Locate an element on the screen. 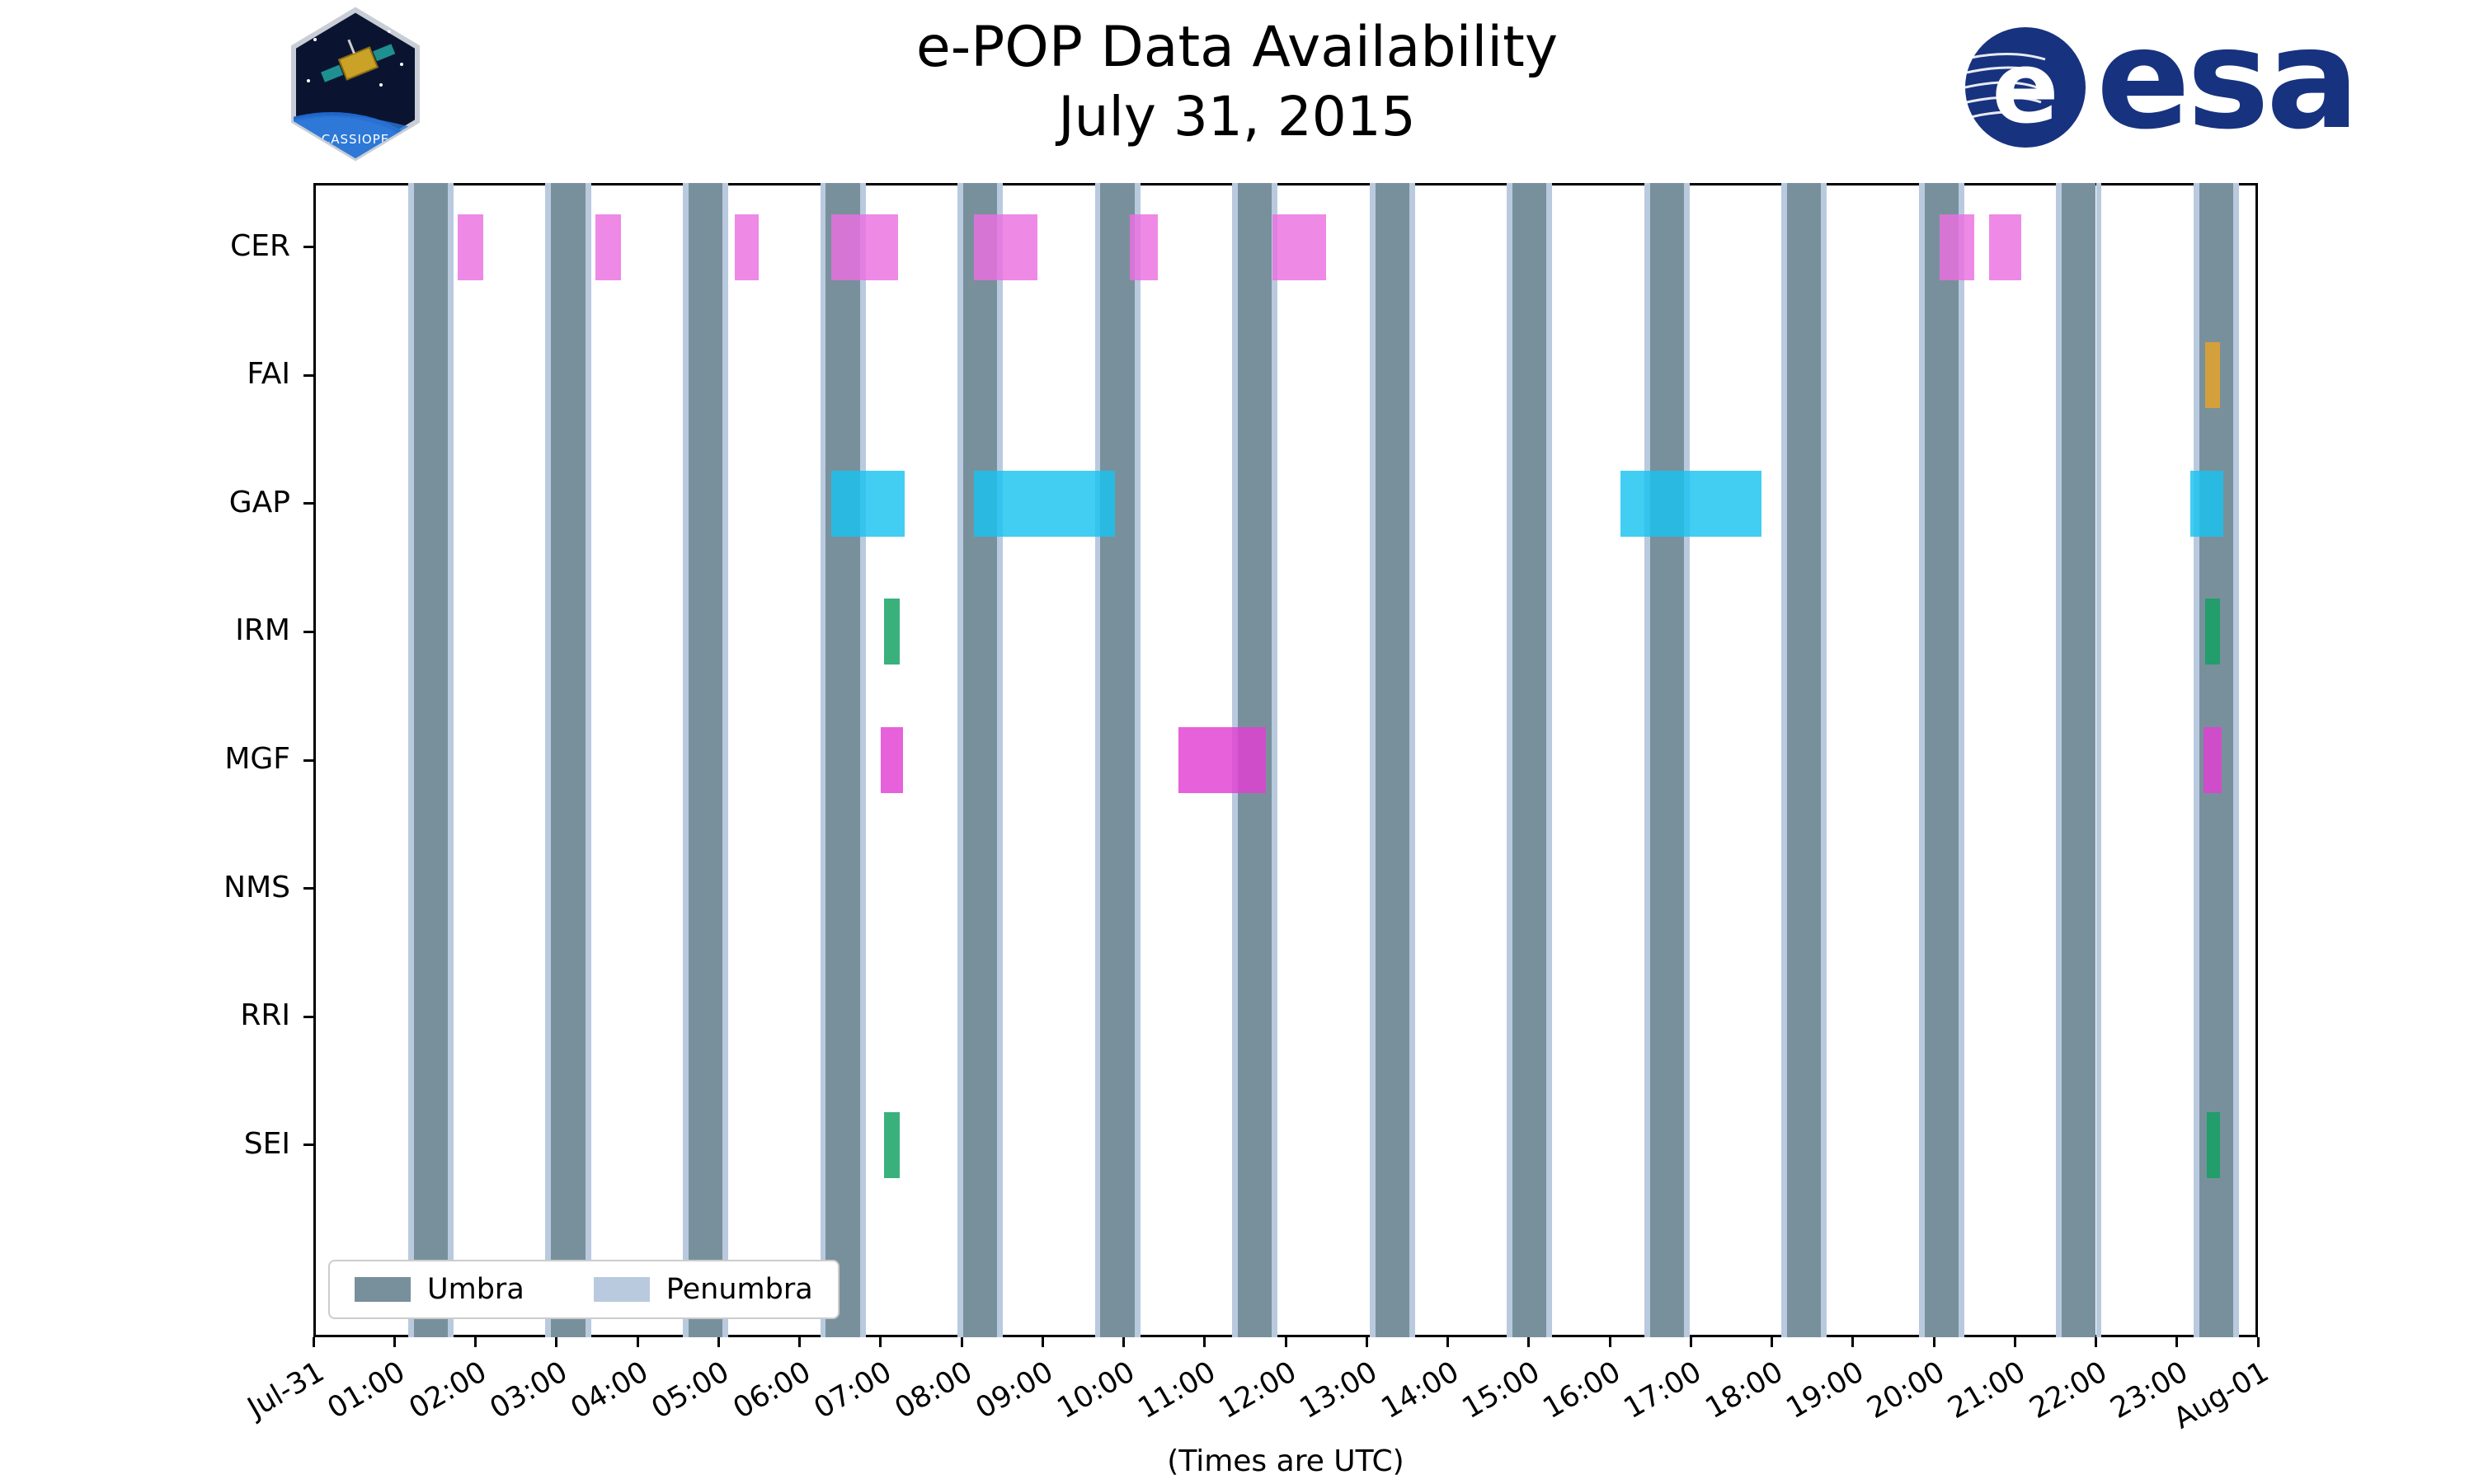 Image resolution: width=2474 pixels, height=1484 pixels. x-tick-label: 05:00 is located at coordinates (691, 1390).